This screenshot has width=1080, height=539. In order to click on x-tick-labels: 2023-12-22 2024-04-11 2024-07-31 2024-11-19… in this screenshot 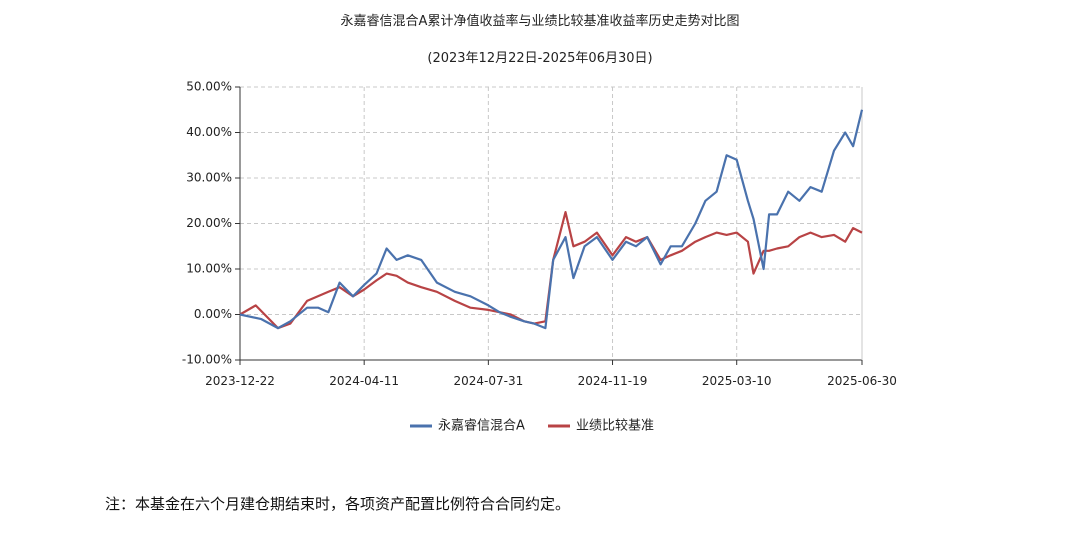, I will do `click(551, 381)`.